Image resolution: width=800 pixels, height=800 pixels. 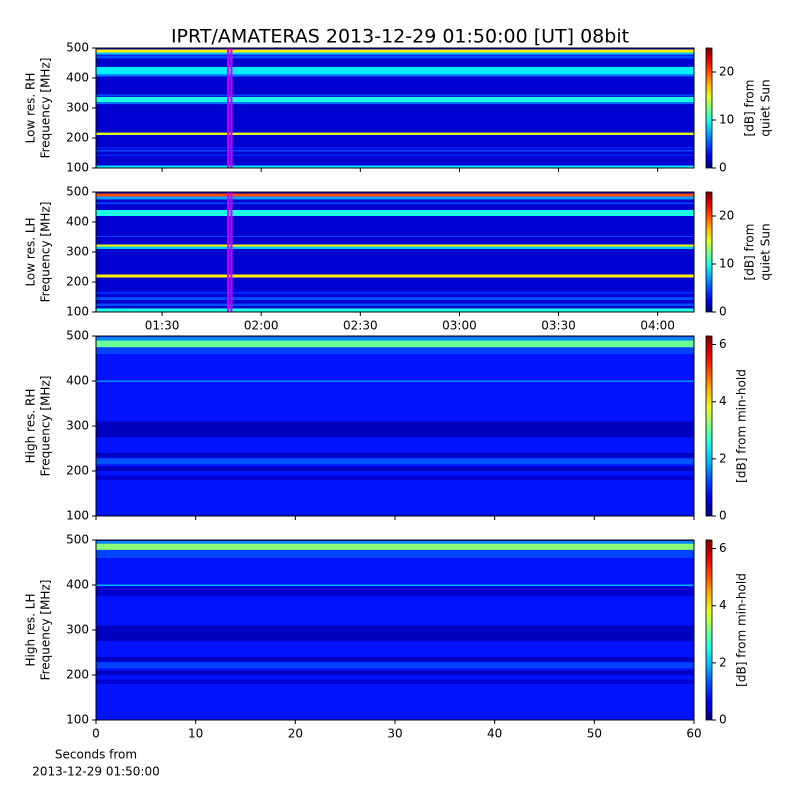 I want to click on y-axis-label: Low res. LH, so click(x=31, y=251).